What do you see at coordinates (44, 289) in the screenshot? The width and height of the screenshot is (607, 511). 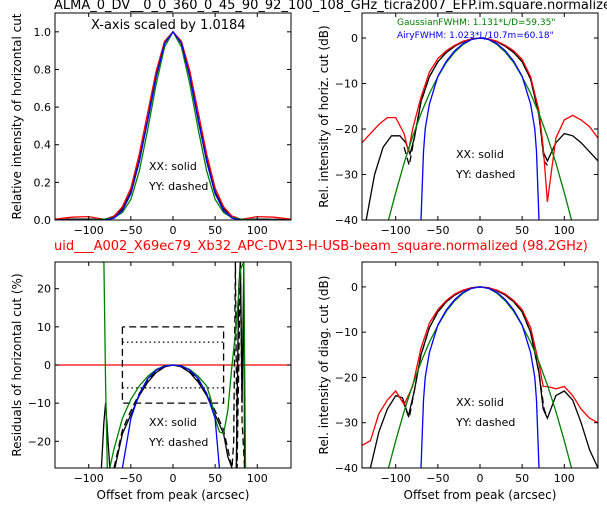 I see `y-tick-label: 20` at bounding box center [44, 289].